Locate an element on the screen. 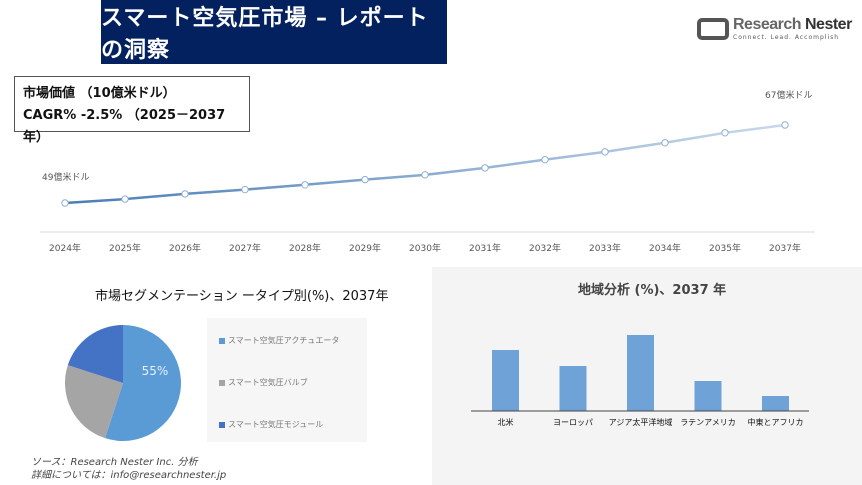  pie-legend: スマート空気圧アクチュエータ スマート空気圧バルブスマート空気圧モジュール is located at coordinates (287, 380).